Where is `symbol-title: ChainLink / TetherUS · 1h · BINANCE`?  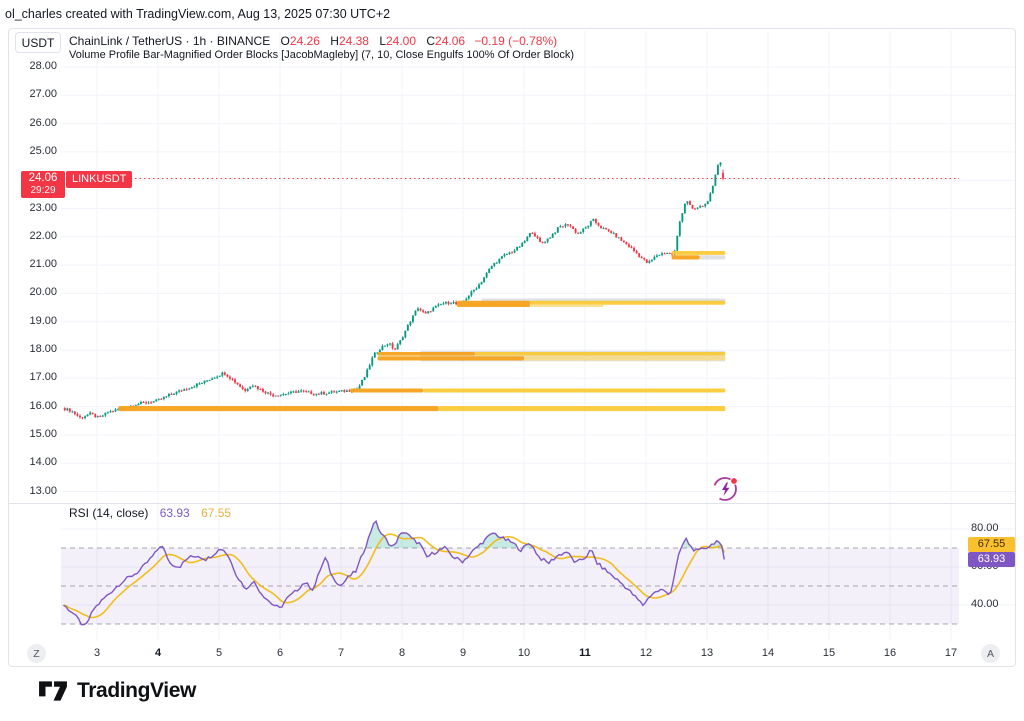 symbol-title: ChainLink / TetherUS · 1h · BINANCE is located at coordinates (170, 41).